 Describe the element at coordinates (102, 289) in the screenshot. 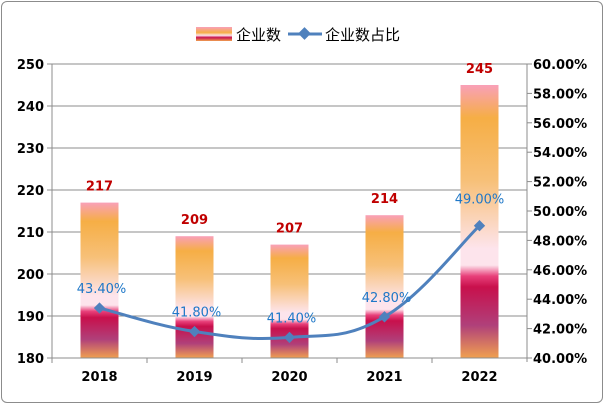

I see `line-data-label: 43.40%` at that location.